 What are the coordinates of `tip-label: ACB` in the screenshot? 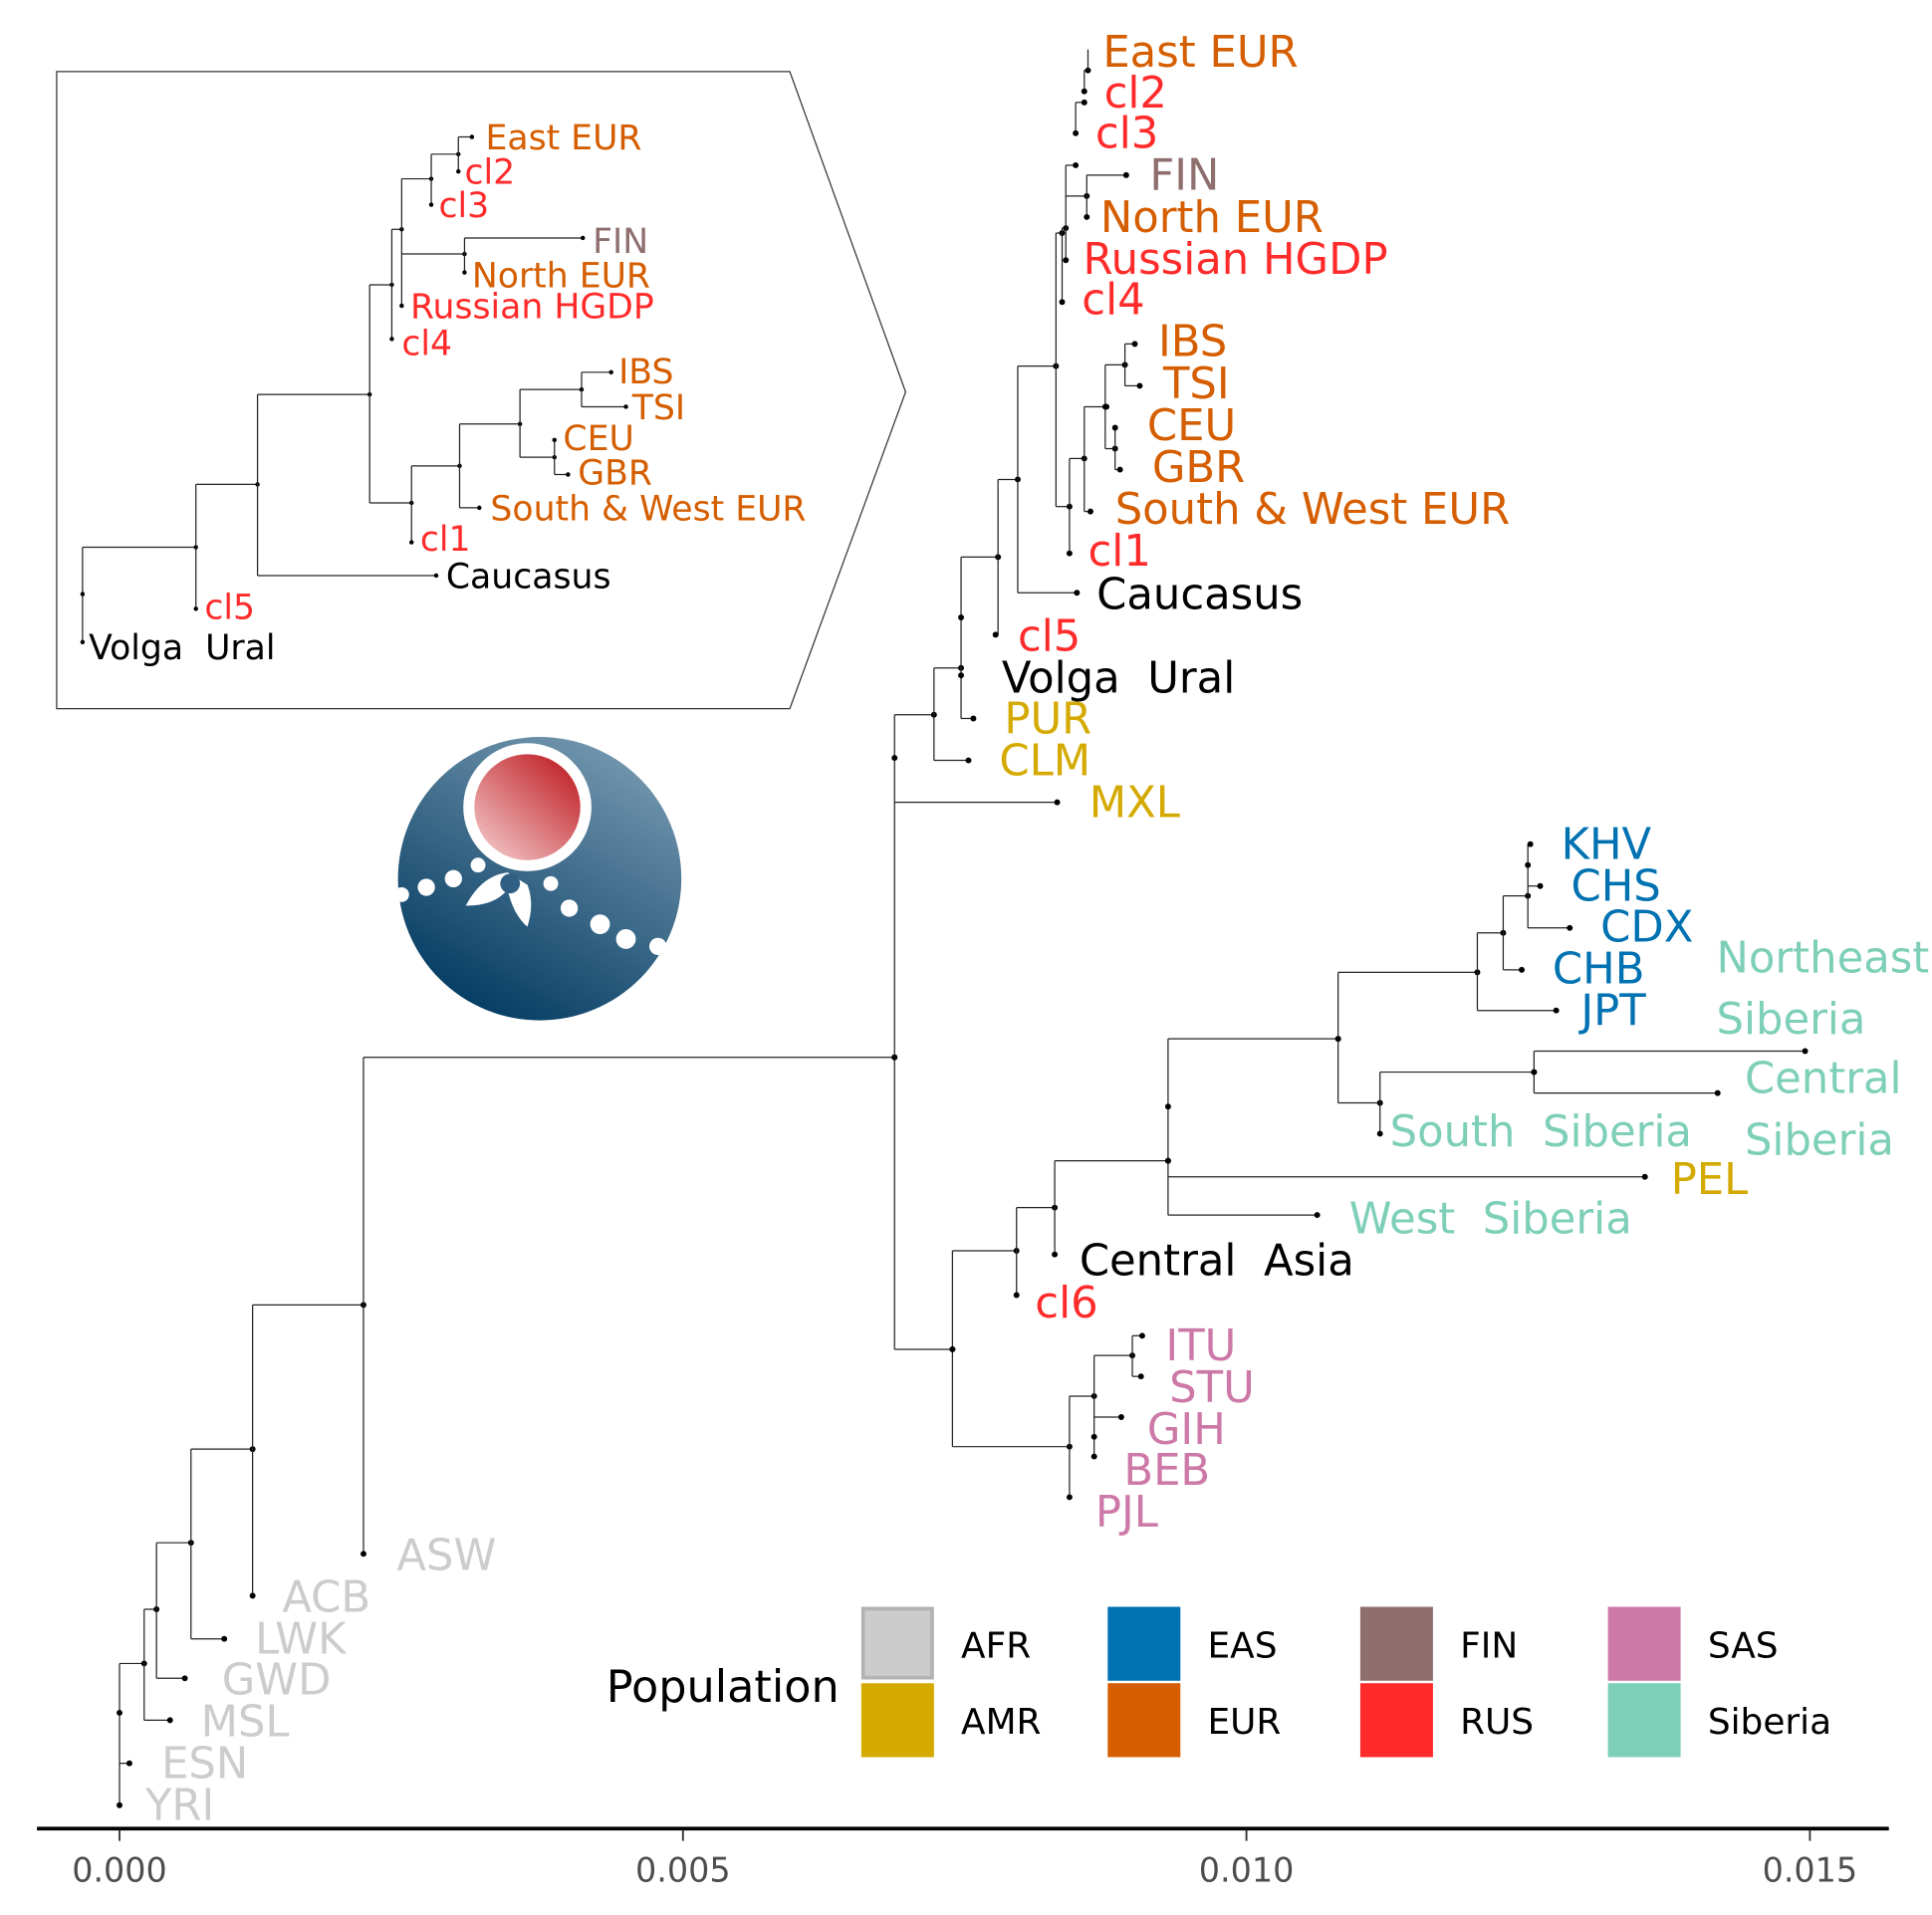 It's located at (326, 1597).